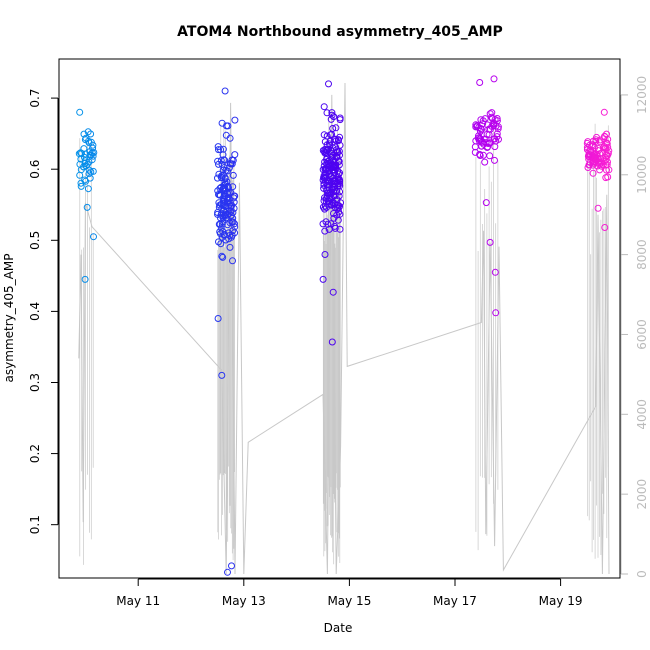 The image size is (650, 650). What do you see at coordinates (9, 318) in the screenshot?
I see `y-axis-label: asymmetry_405_AMP` at bounding box center [9, 318].